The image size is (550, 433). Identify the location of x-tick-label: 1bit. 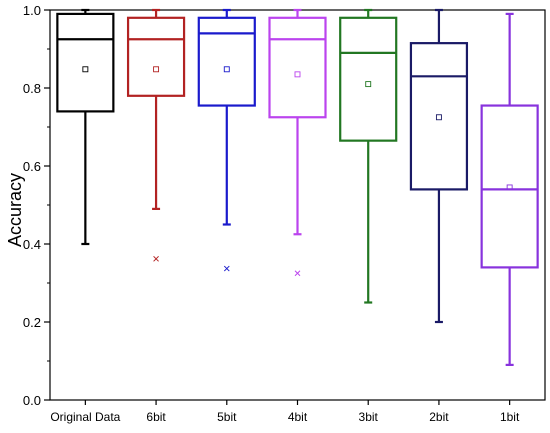
(510, 417).